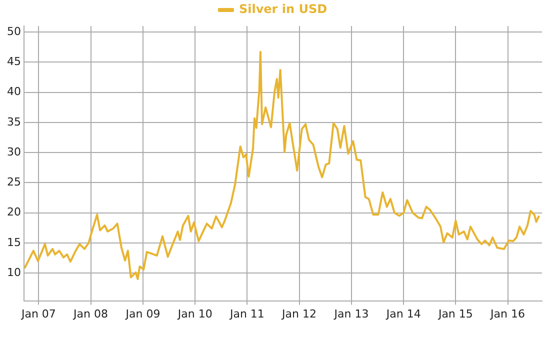 This screenshot has height=342, width=558. Describe the element at coordinates (351, 313) in the screenshot. I see `x-tick-label: Jan 13` at that location.